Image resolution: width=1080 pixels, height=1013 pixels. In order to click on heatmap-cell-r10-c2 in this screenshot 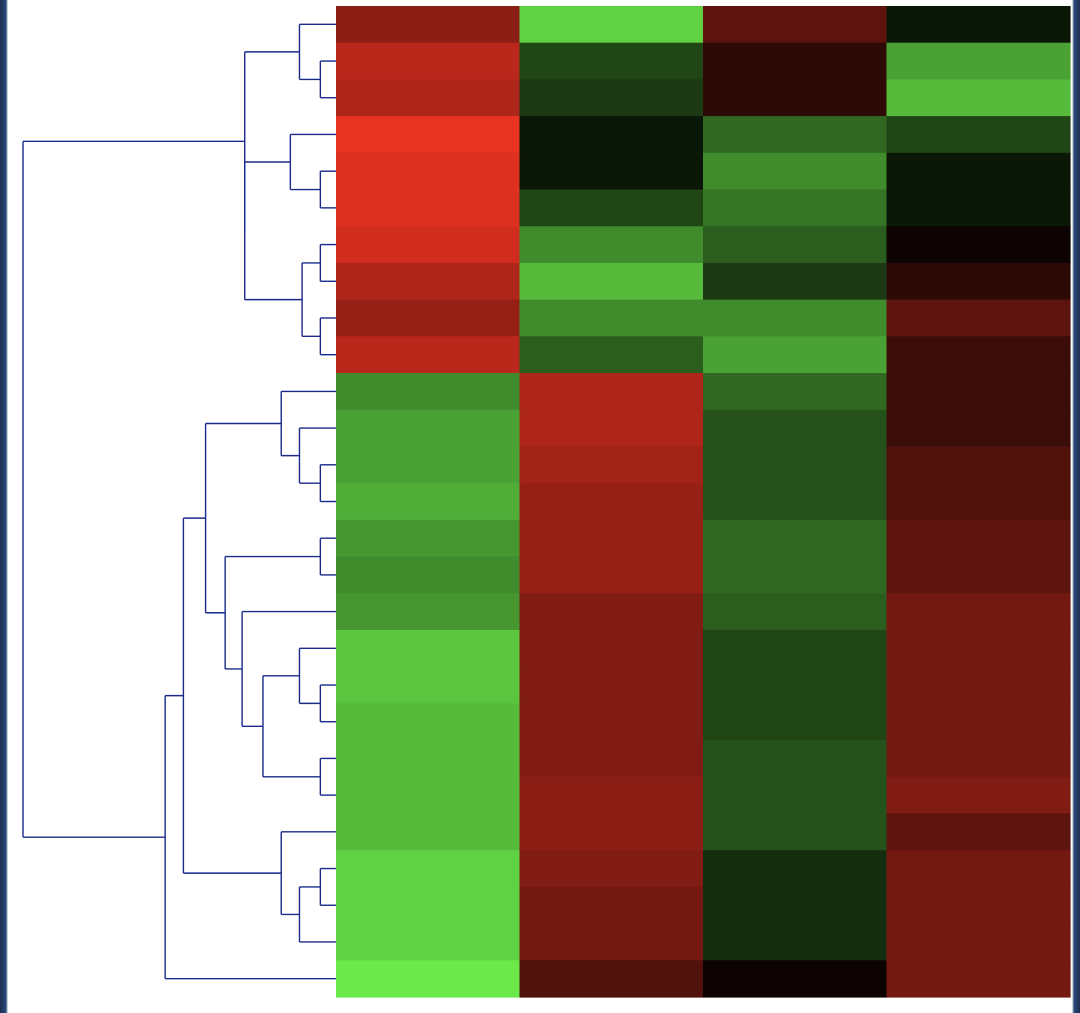, I will do `click(795, 392)`.